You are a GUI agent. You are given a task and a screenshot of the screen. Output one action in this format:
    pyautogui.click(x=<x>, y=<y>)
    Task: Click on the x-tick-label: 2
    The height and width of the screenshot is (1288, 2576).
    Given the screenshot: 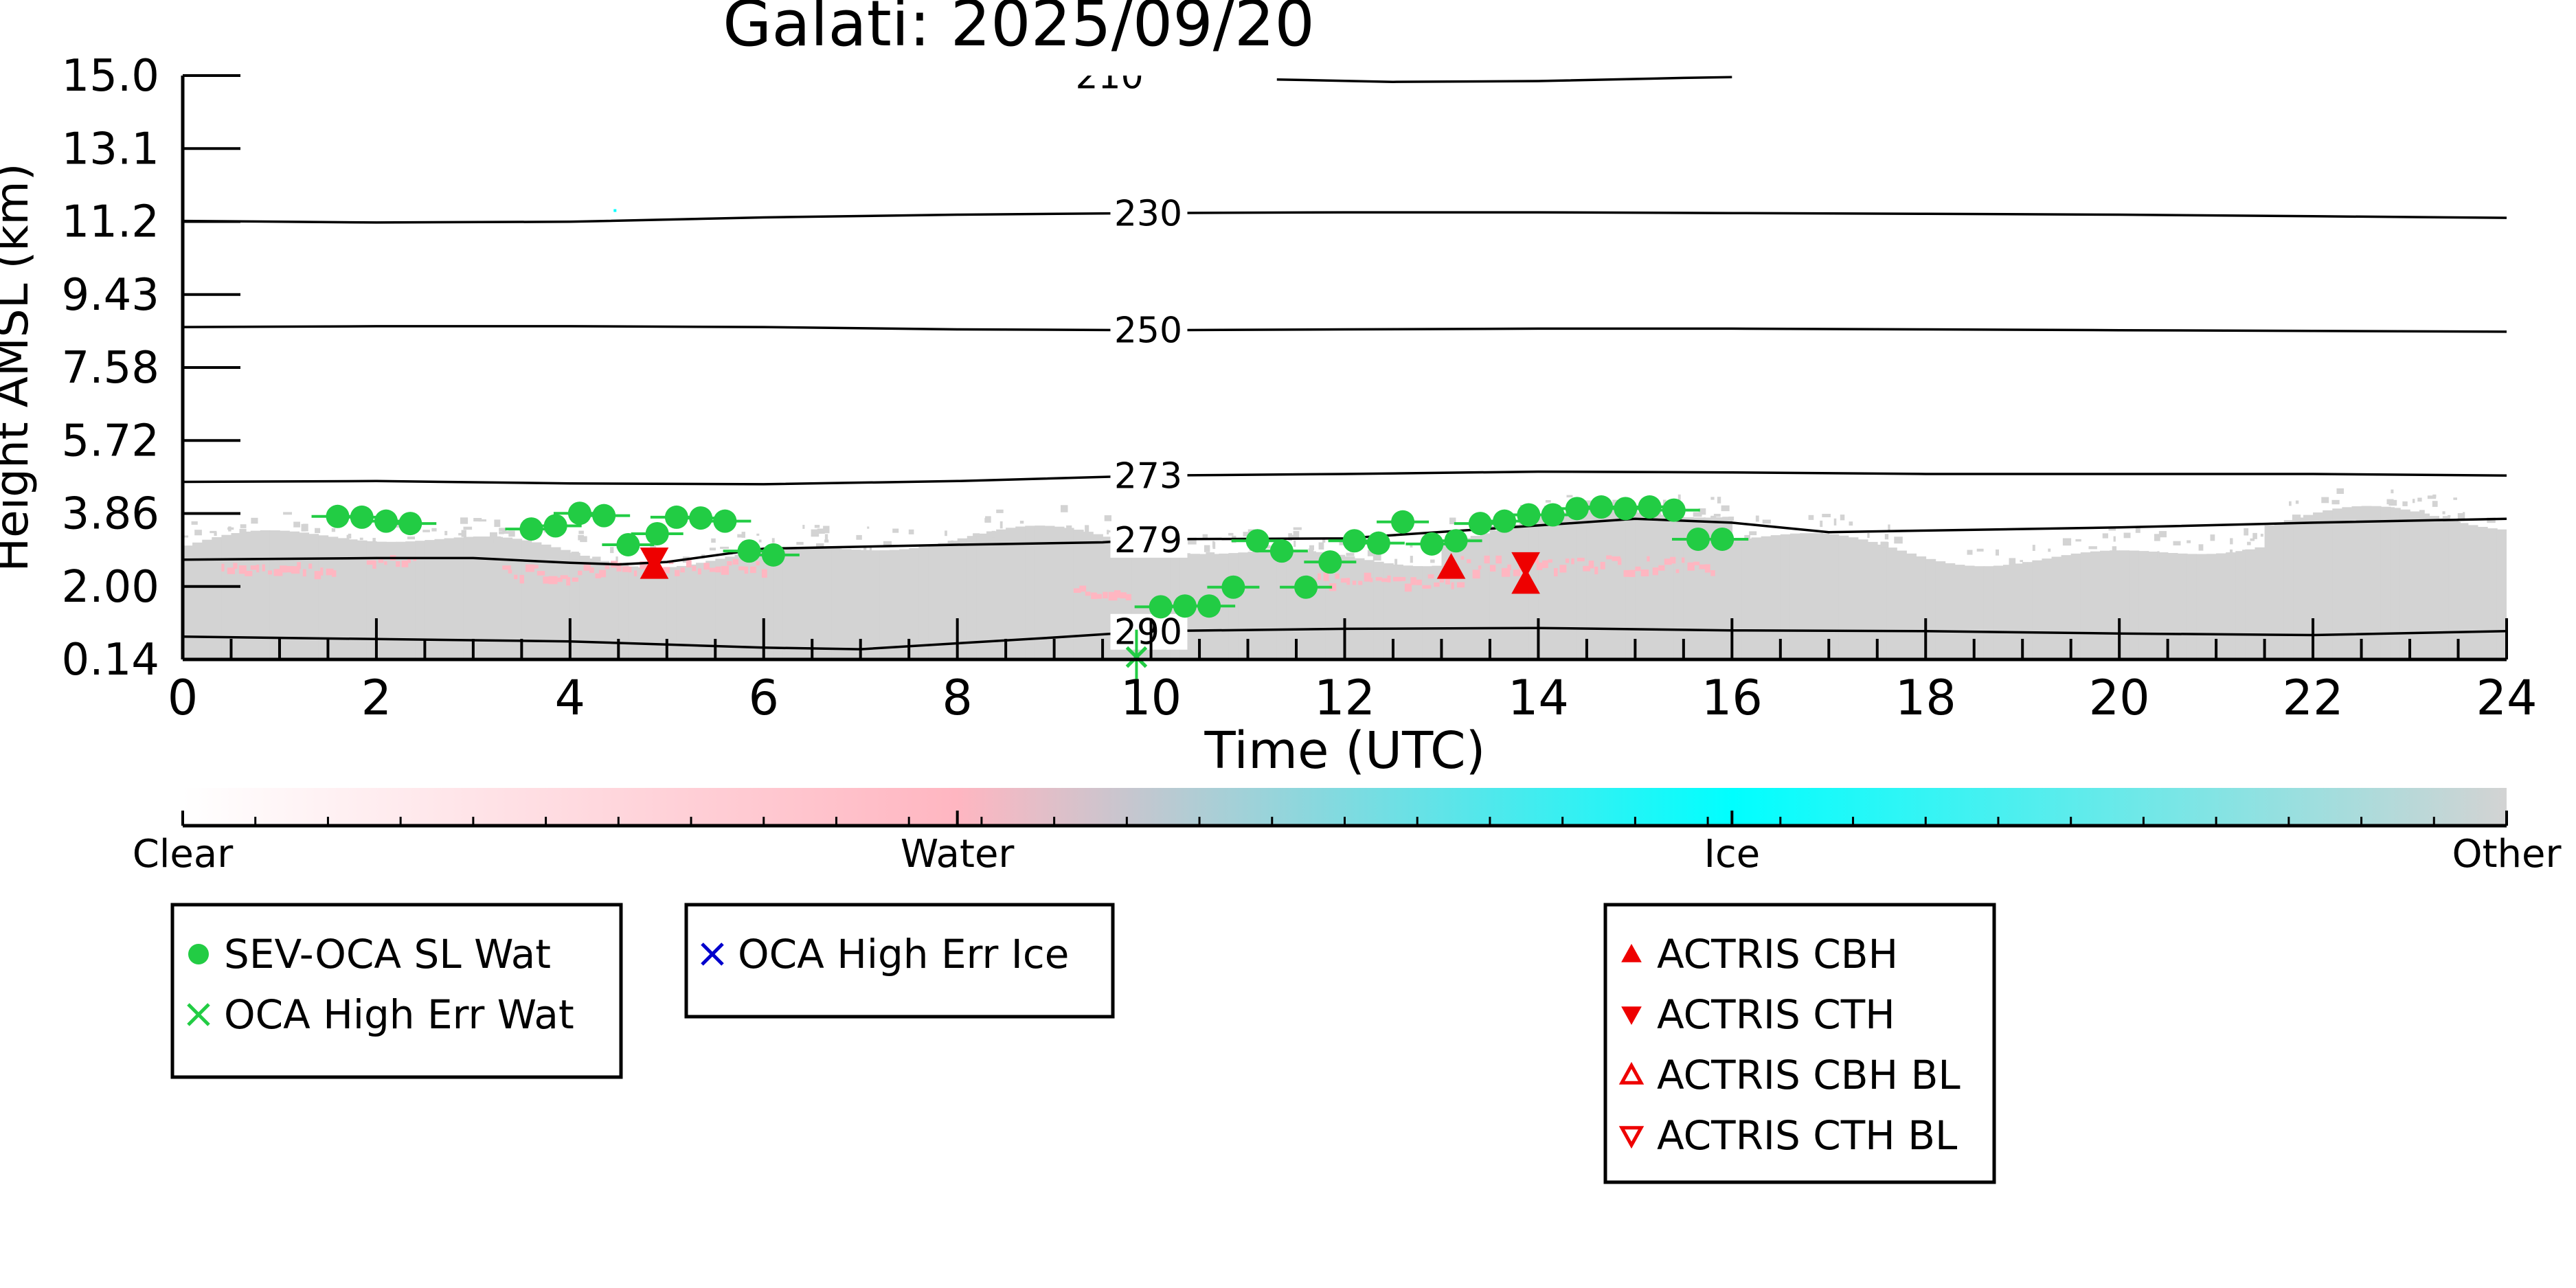 What is the action you would take?
    pyautogui.click(x=376, y=698)
    